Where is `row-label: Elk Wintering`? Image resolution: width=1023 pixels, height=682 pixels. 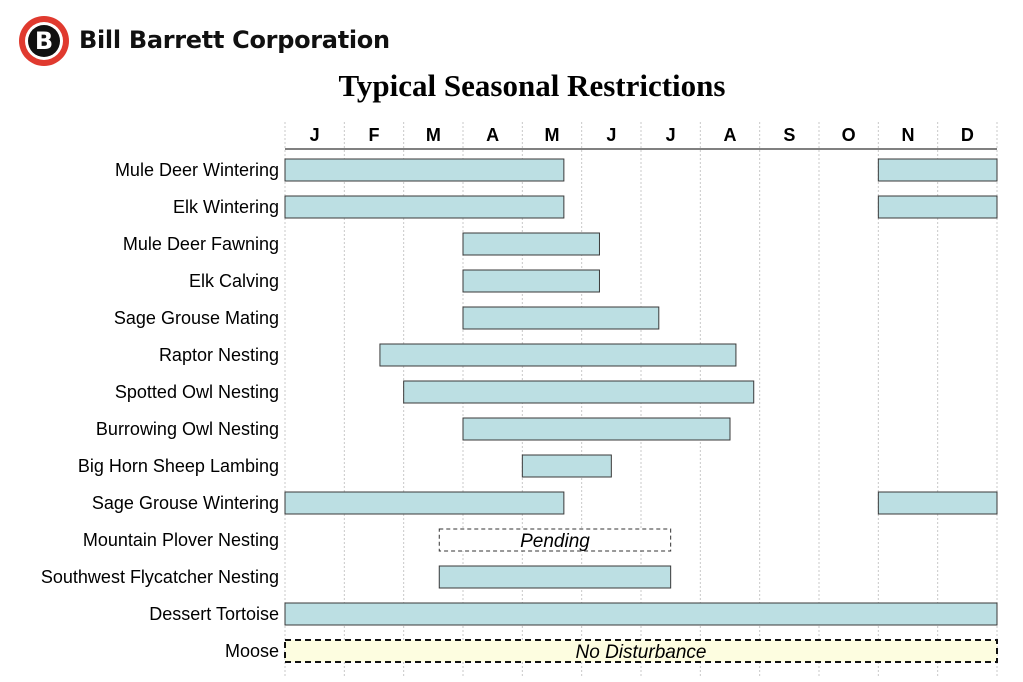
row-label: Elk Wintering is located at coordinates (226, 207).